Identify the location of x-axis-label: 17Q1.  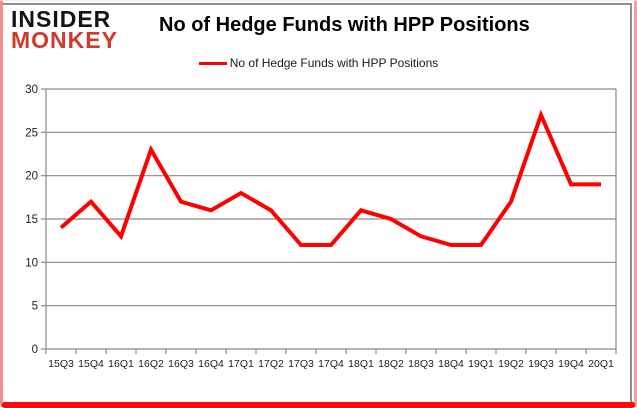
(241, 364).